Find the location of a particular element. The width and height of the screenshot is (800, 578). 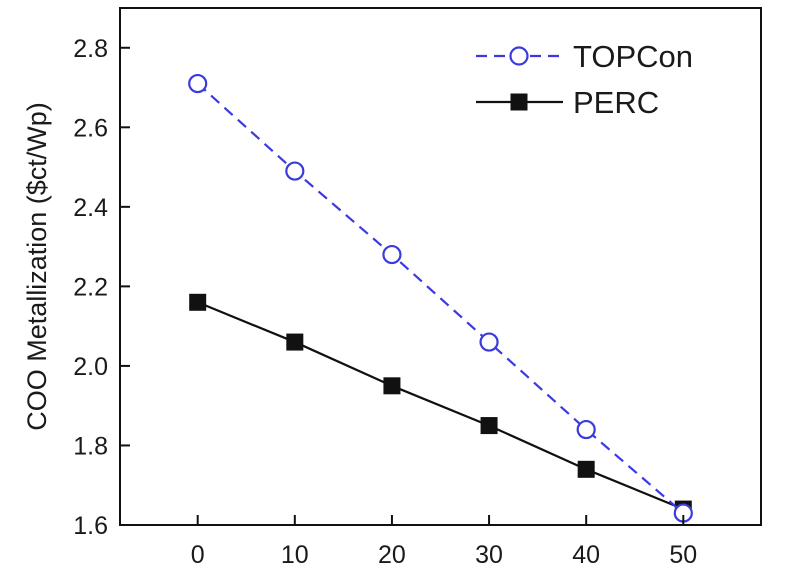

x-tick-label: 0 is located at coordinates (198, 555).